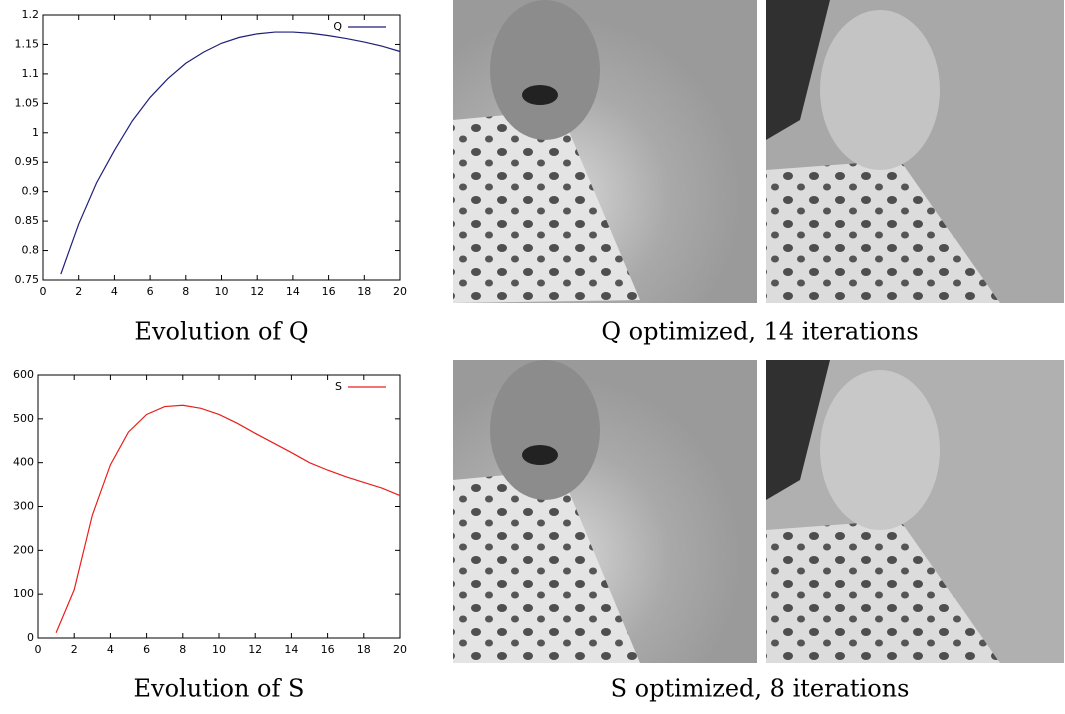  What do you see at coordinates (31, 250) in the screenshot?
I see `y-tick-label: 0.8` at bounding box center [31, 250].